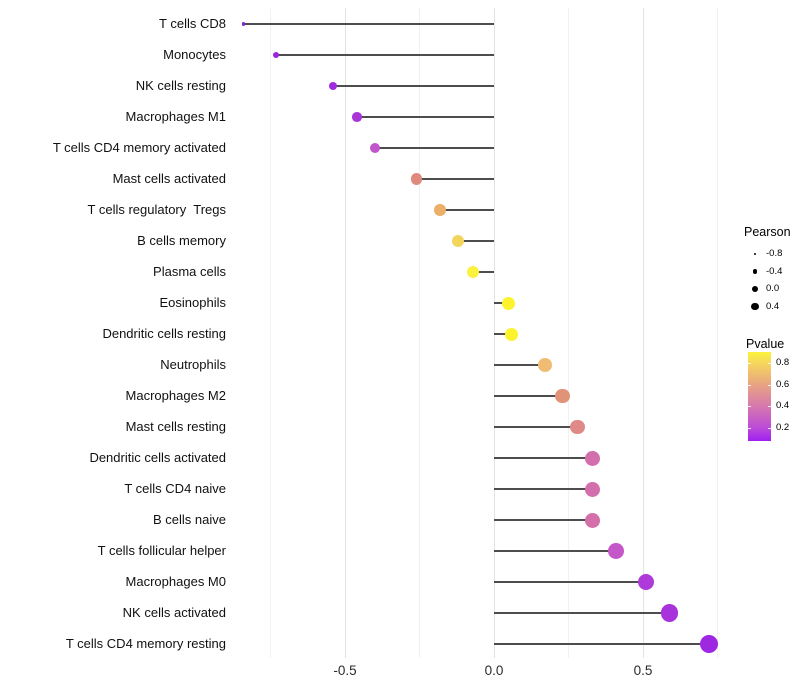 The image size is (800, 700). Describe the element at coordinates (783, 362) in the screenshot. I see `pvalue-tick-label: 0.8` at that location.